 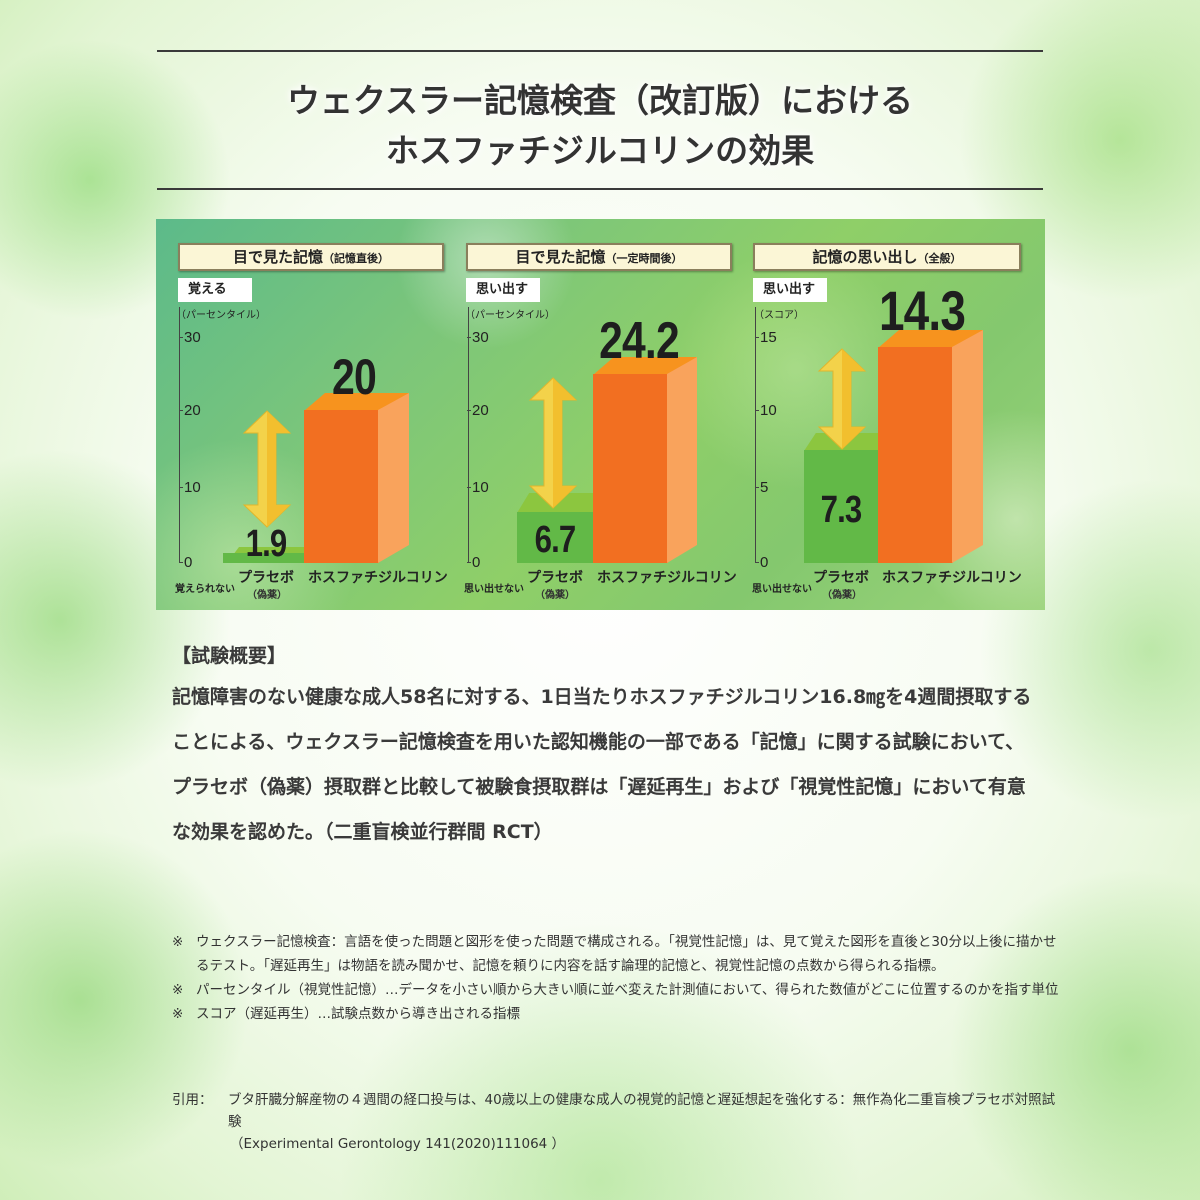 I want to click on page-title-line1: ウェクスラー記憶検査（改訂版）における, so click(x=599, y=100).